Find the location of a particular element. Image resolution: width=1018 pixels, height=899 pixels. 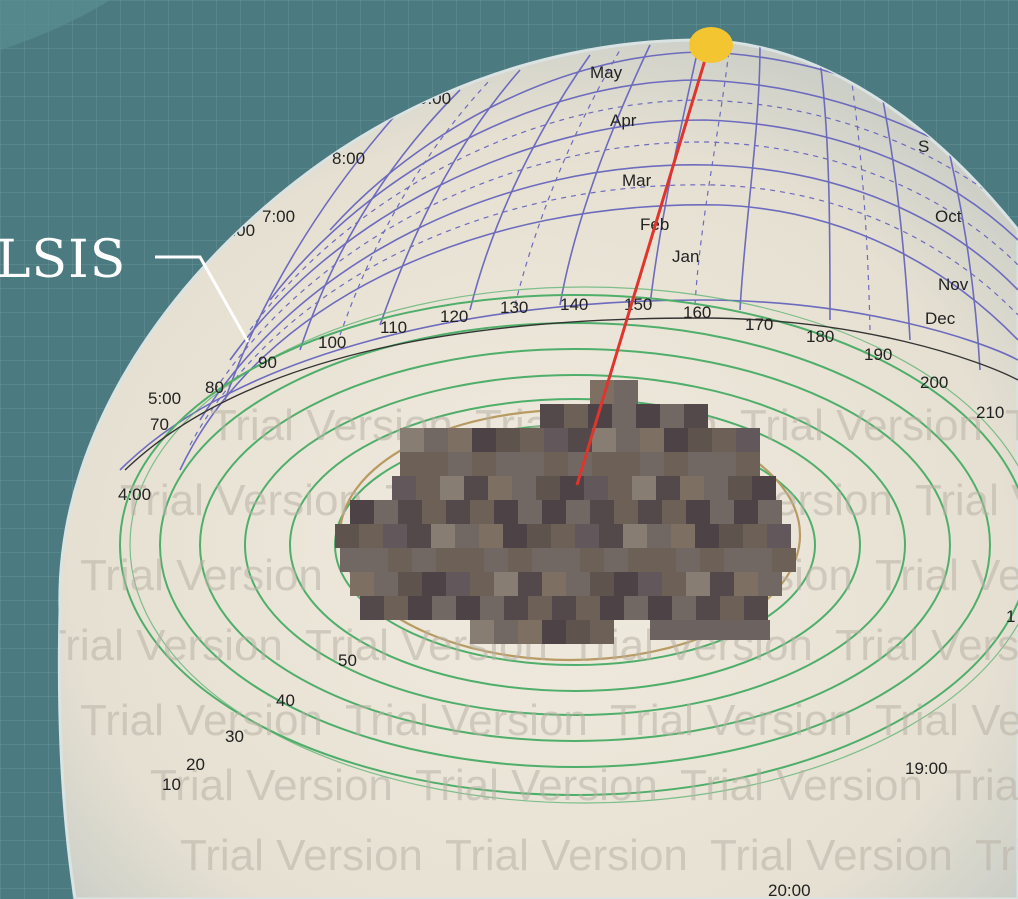

hour-label: 20:00 is located at coordinates (789, 890).